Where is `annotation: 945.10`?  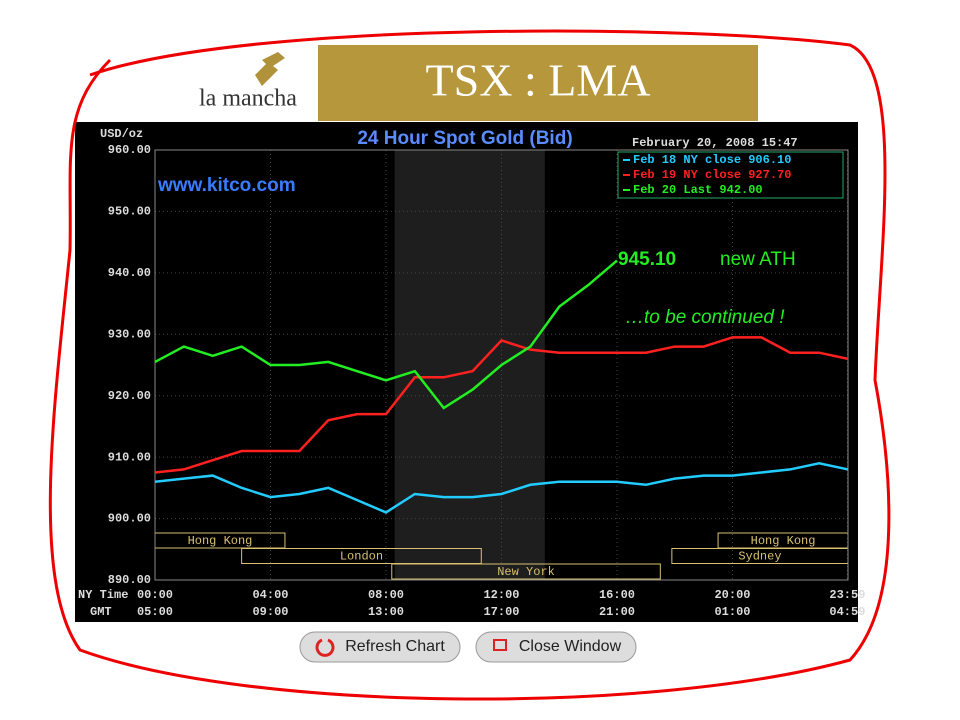
annotation: 945.10 is located at coordinates (647, 259).